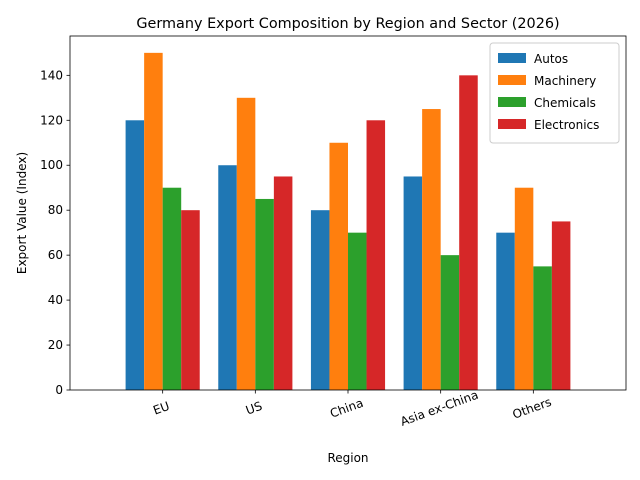 The height and width of the screenshot is (480, 640). I want to click on x-tick-label: Asia ex-China, so click(439, 408).